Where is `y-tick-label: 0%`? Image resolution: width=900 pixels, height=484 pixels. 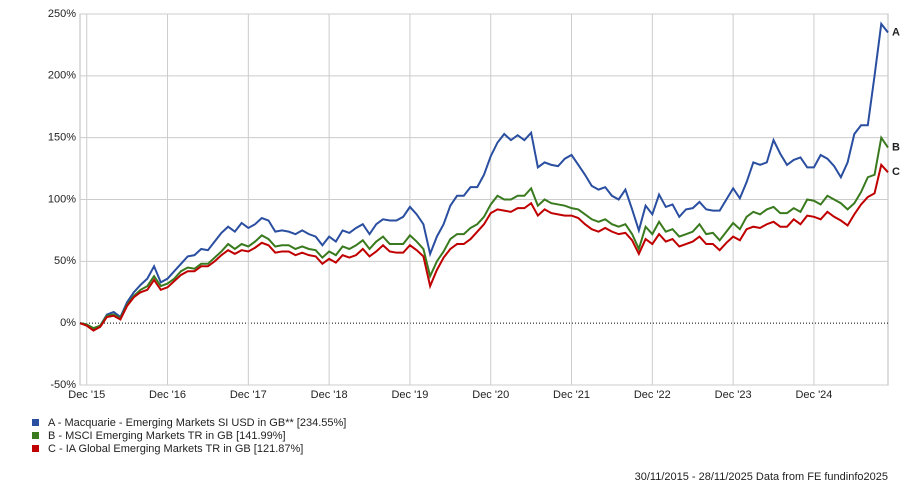
y-tick-label: 0% is located at coordinates (68, 323).